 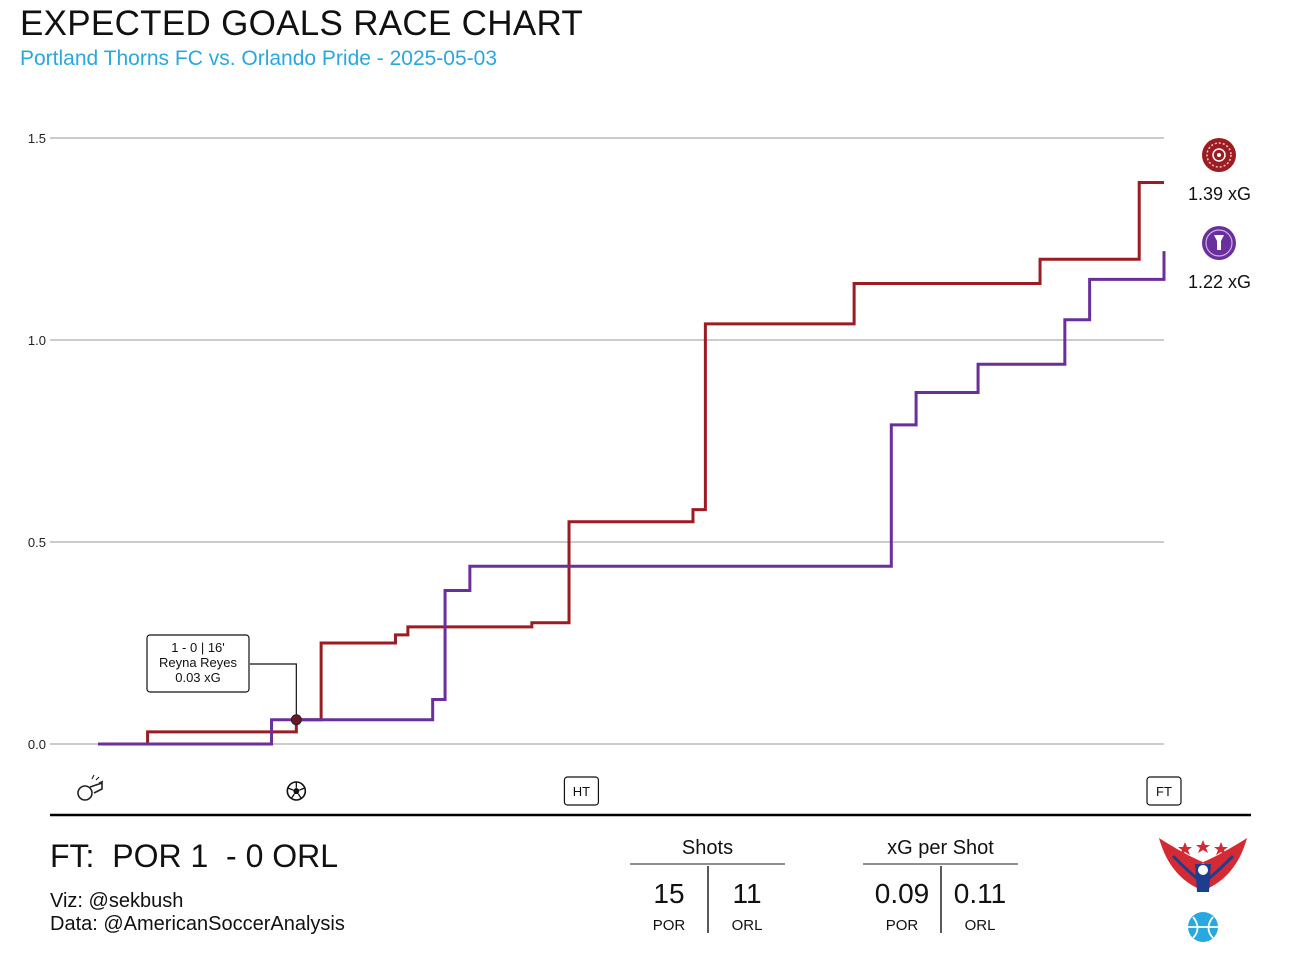 What do you see at coordinates (1203, 890) in the screenshot?
I see `eagle-soccer-logo-icon` at bounding box center [1203, 890].